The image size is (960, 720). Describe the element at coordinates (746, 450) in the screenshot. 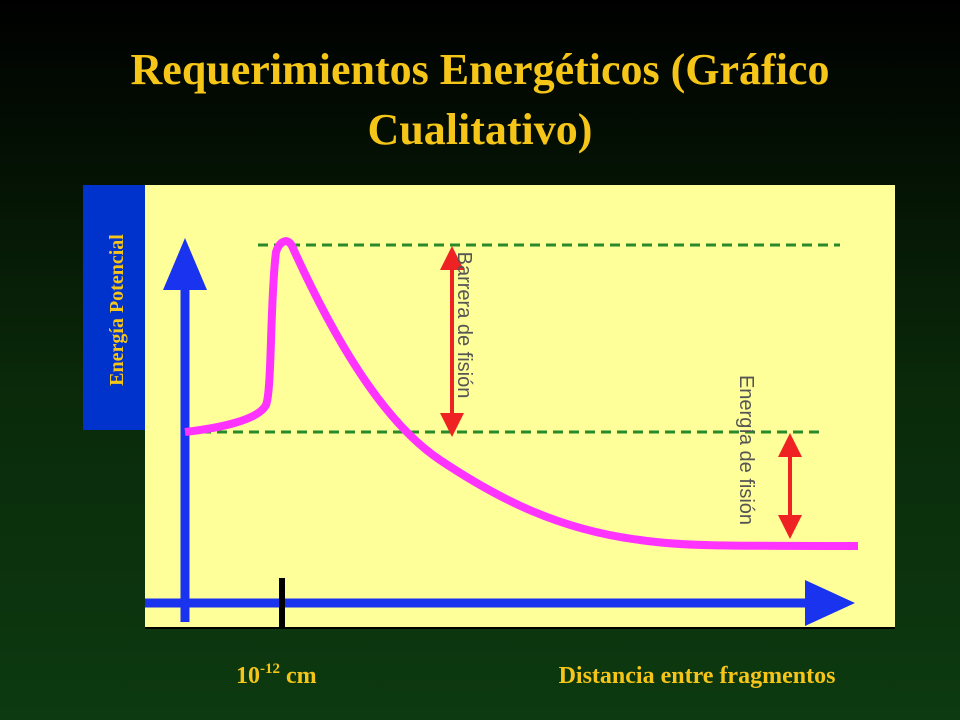

I see `energy-label: Energía de fisión` at that location.